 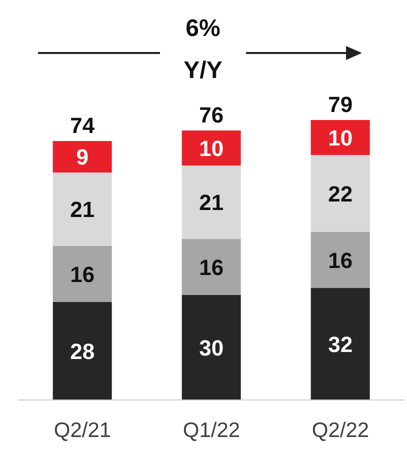 I want to click on text: 6%, so click(x=203, y=28).